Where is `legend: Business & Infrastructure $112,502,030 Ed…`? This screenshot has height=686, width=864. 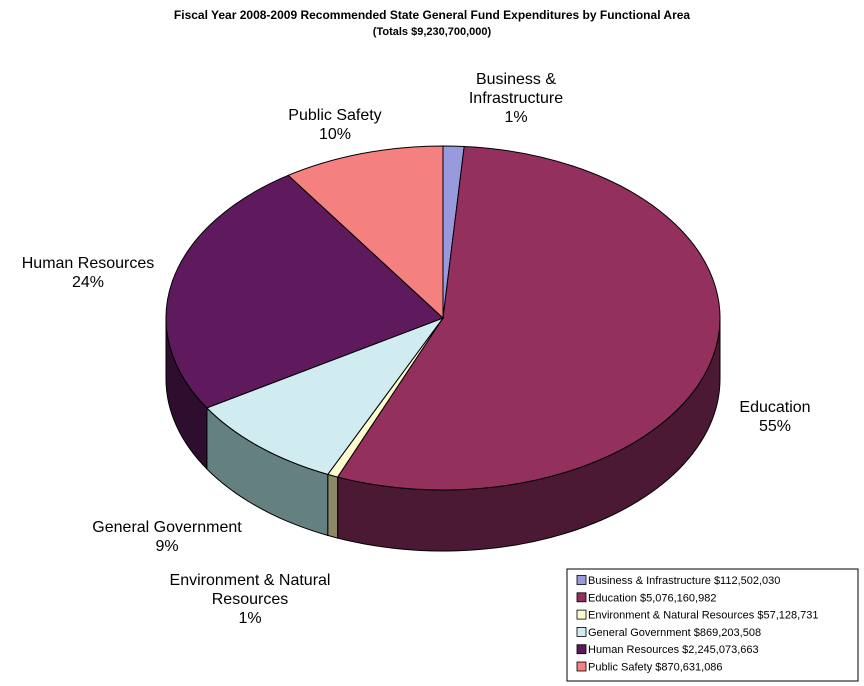 legend: Business & Infrastructure $112,502,030 Ed… is located at coordinates (712, 625).